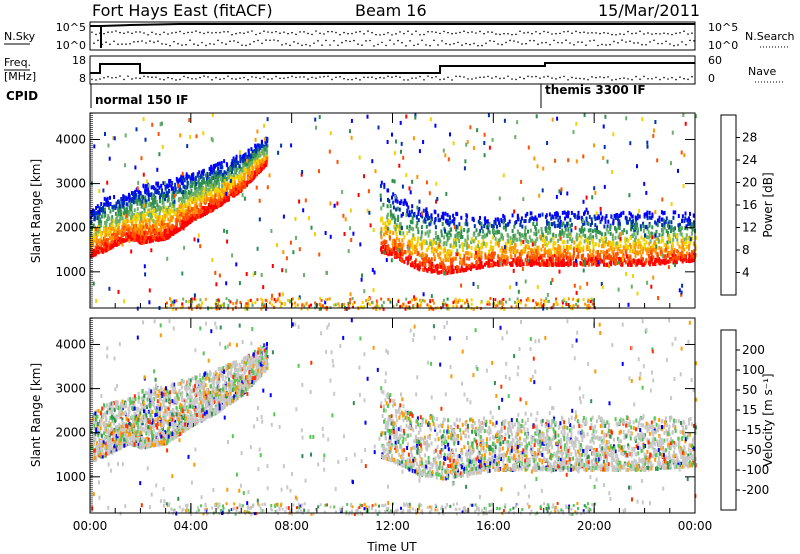 The height and width of the screenshot is (554, 800). I want to click on nave-tick-top: 60, so click(715, 60).